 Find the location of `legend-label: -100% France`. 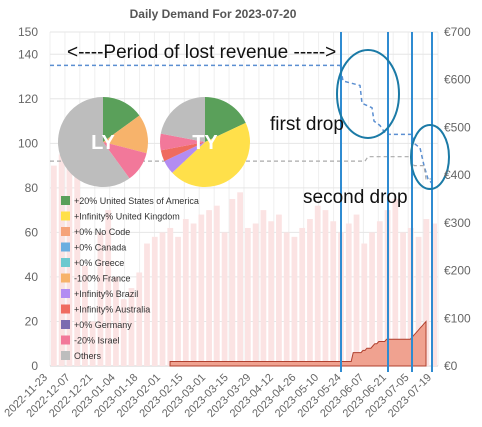

legend-label: -100% France is located at coordinates (102, 279).